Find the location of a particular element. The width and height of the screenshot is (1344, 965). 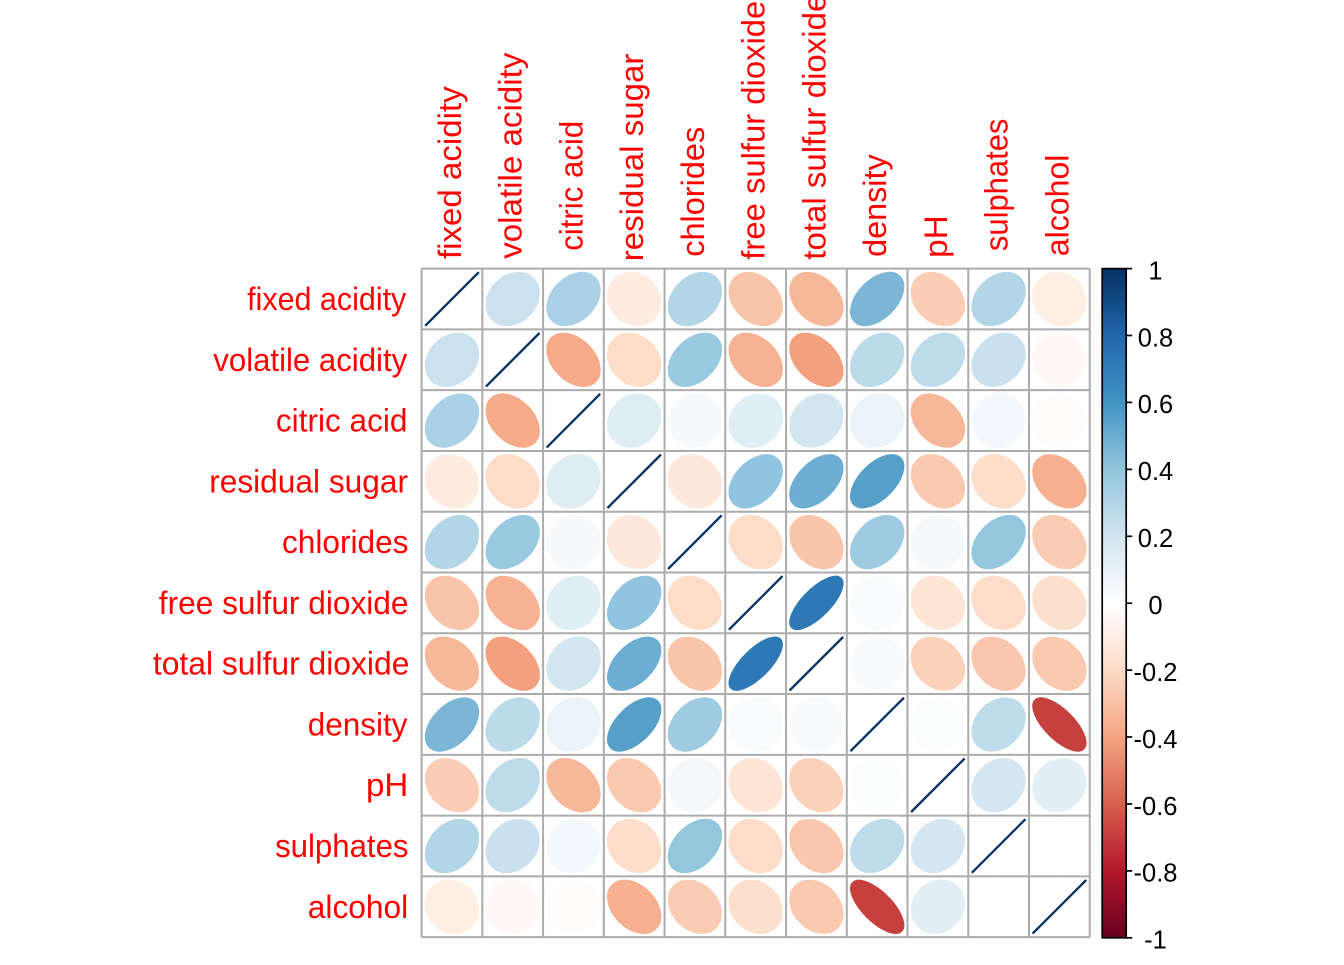

svg-text: -0.8 is located at coordinates (1156, 874).